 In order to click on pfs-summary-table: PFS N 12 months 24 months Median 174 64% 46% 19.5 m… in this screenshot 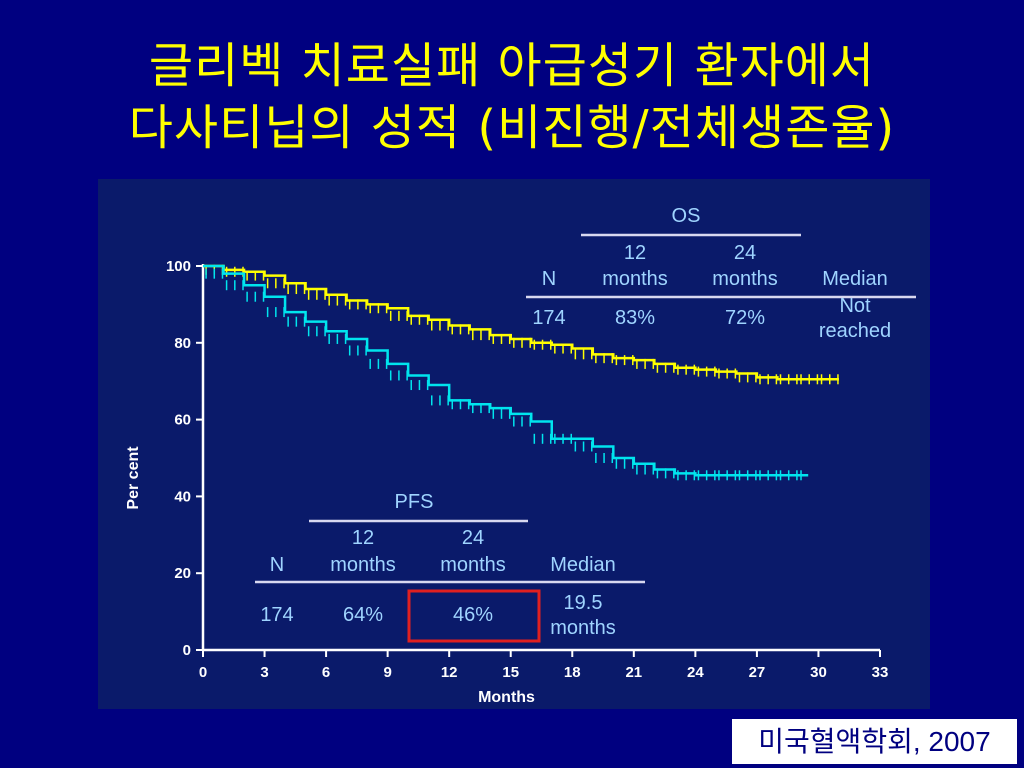, I will do `click(450, 567)`.